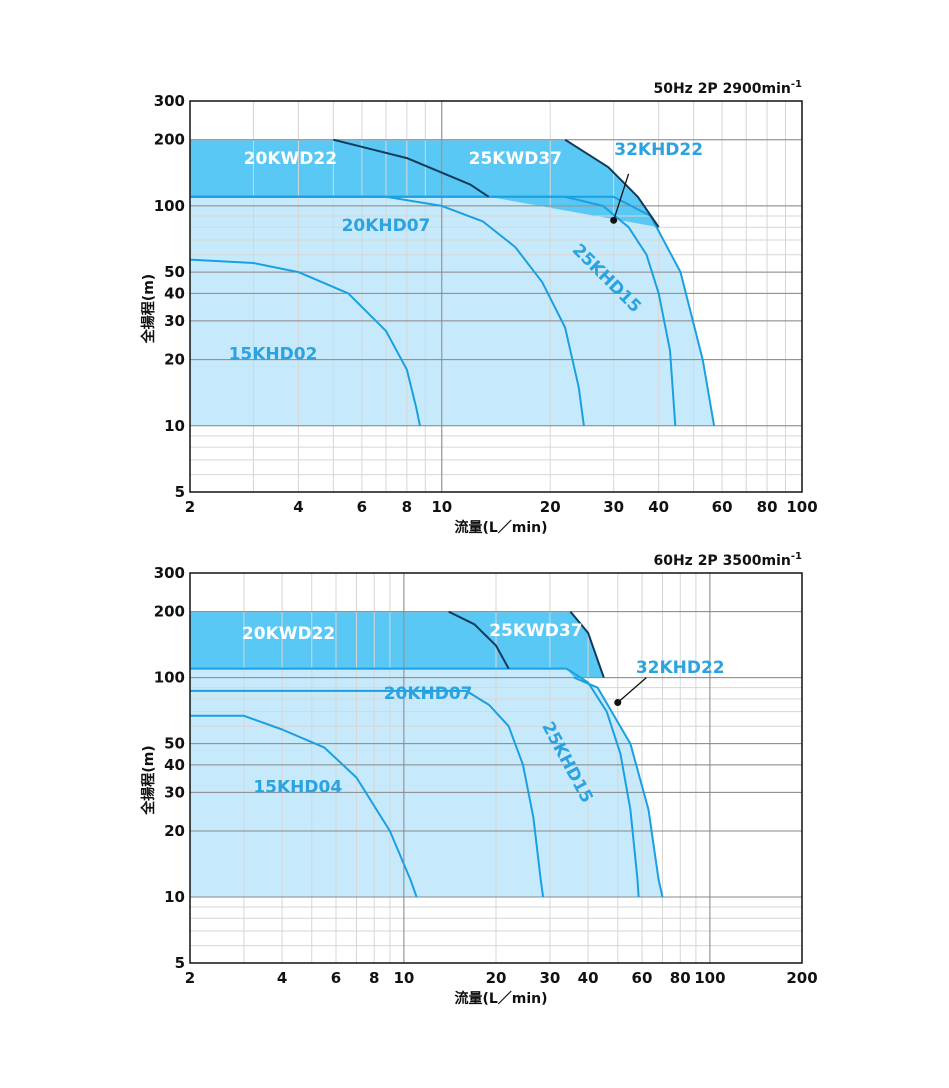 The height and width of the screenshot is (1088, 949). I want to click on chart-header: 60Hz 2P 3500min-1, so click(727, 560).